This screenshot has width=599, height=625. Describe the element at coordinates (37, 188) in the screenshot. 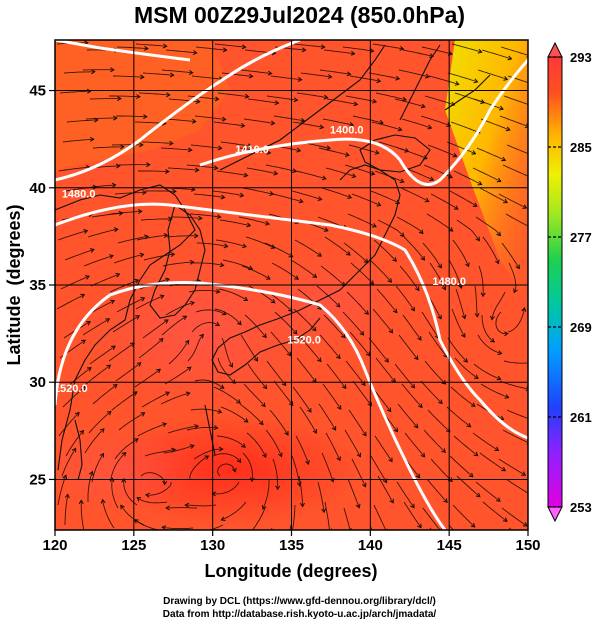

I see `y-tick-label: 40` at that location.